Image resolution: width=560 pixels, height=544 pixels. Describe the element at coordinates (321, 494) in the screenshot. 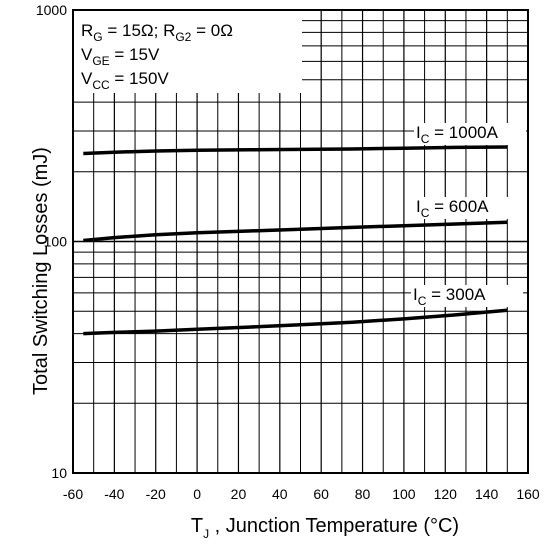

I see `x-tick-label: 60` at that location.